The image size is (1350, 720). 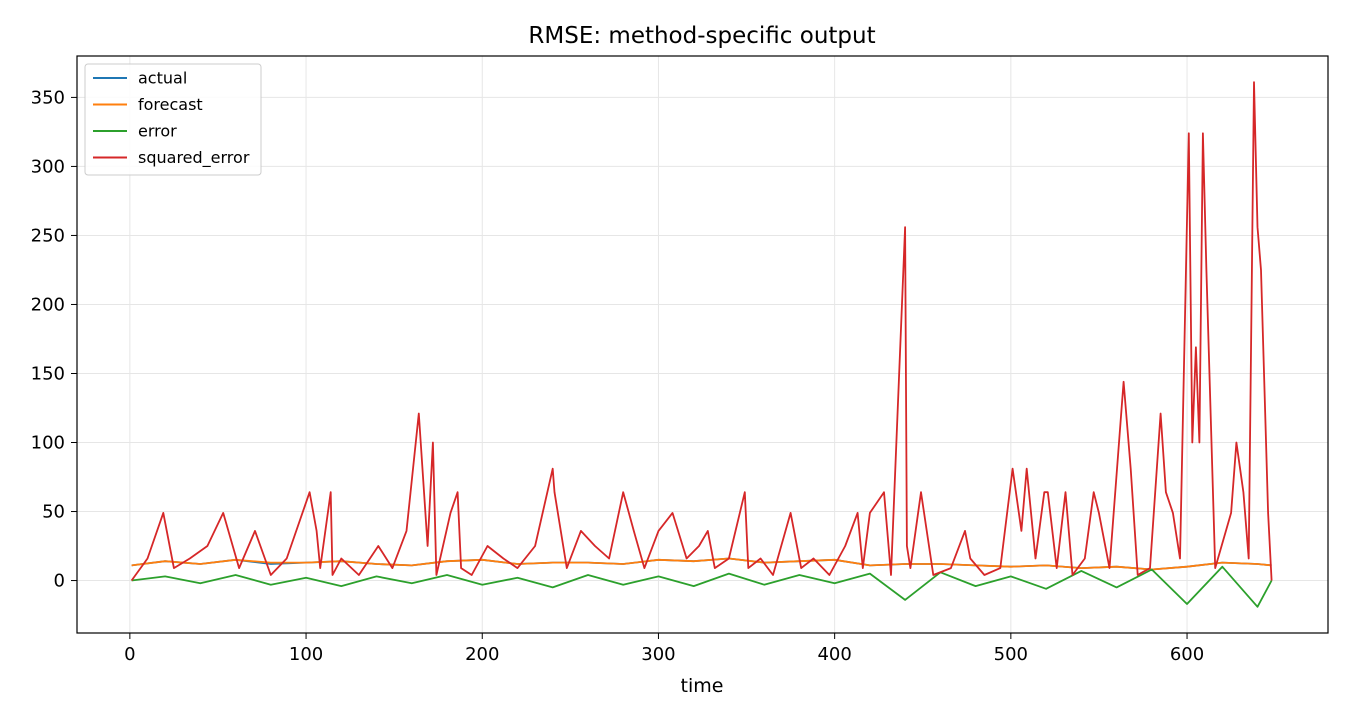 I want to click on legend-label: error, so click(x=157, y=131).